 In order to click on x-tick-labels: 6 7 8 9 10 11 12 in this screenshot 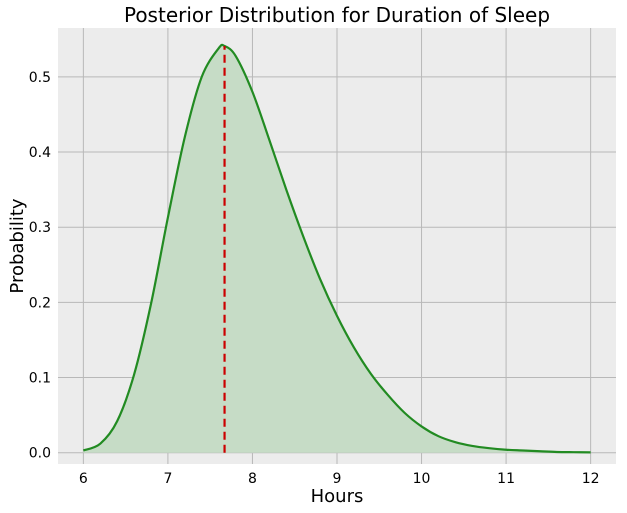, I will do `click(339, 479)`.